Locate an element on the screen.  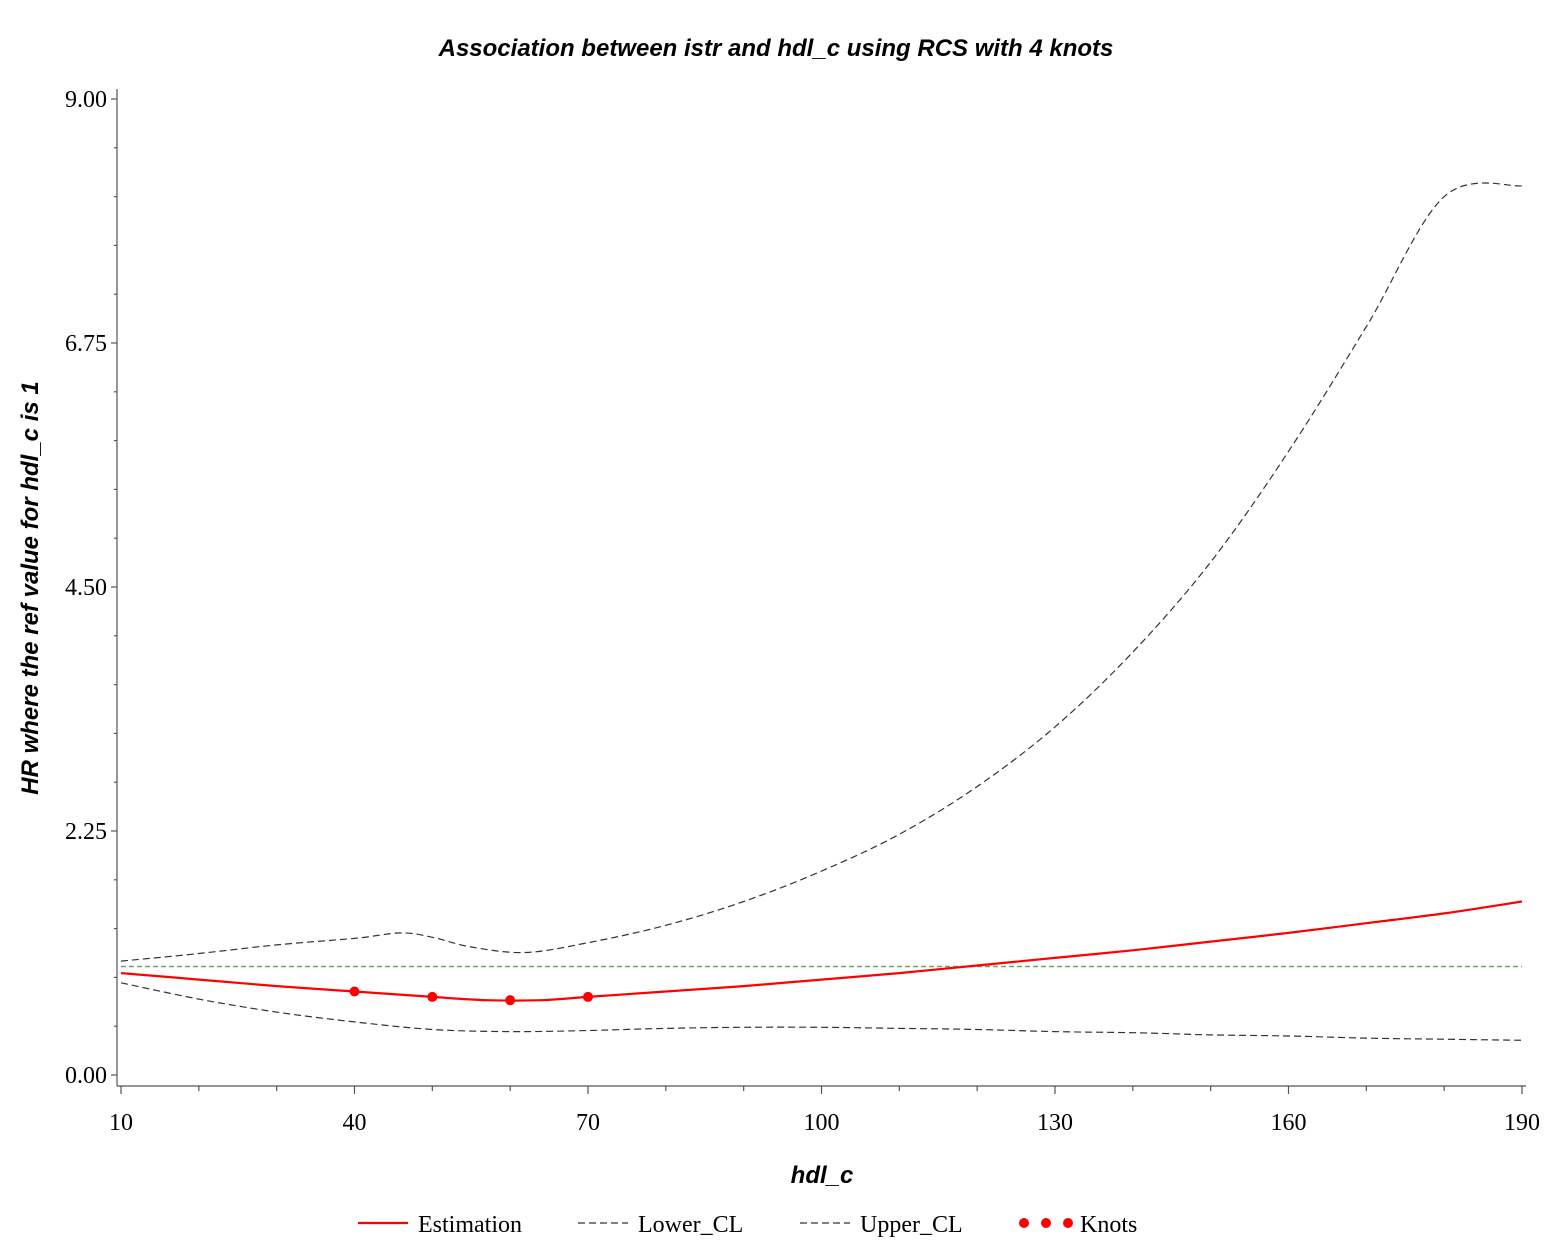
x-axis-label: hdl_c is located at coordinates (822, 1175).